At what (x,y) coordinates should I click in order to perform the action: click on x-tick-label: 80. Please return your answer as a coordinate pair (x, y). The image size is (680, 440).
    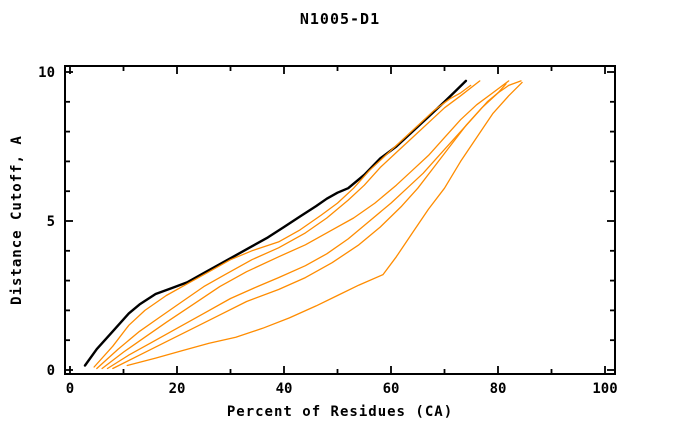
    Looking at the image, I should click on (498, 389).